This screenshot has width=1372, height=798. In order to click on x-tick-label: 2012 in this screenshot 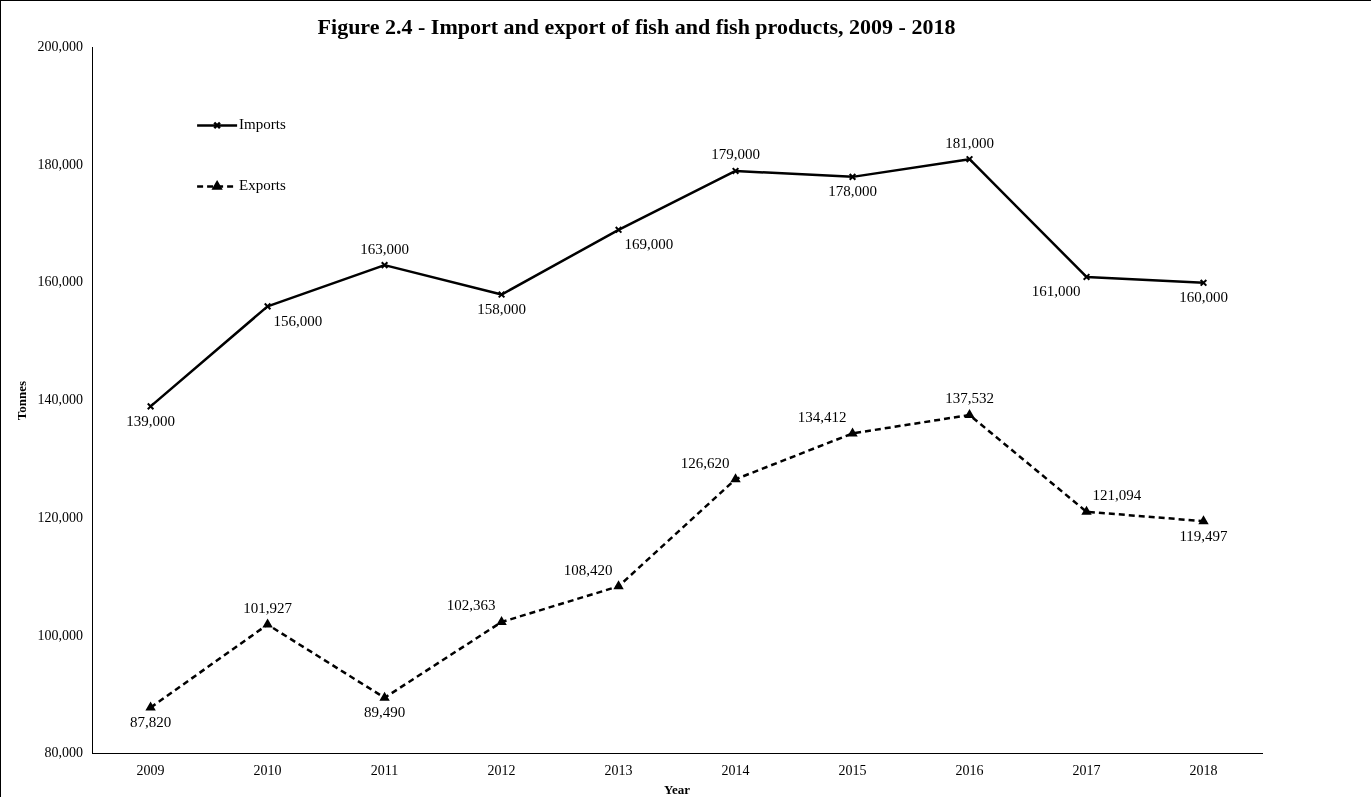, I will do `click(501, 770)`.